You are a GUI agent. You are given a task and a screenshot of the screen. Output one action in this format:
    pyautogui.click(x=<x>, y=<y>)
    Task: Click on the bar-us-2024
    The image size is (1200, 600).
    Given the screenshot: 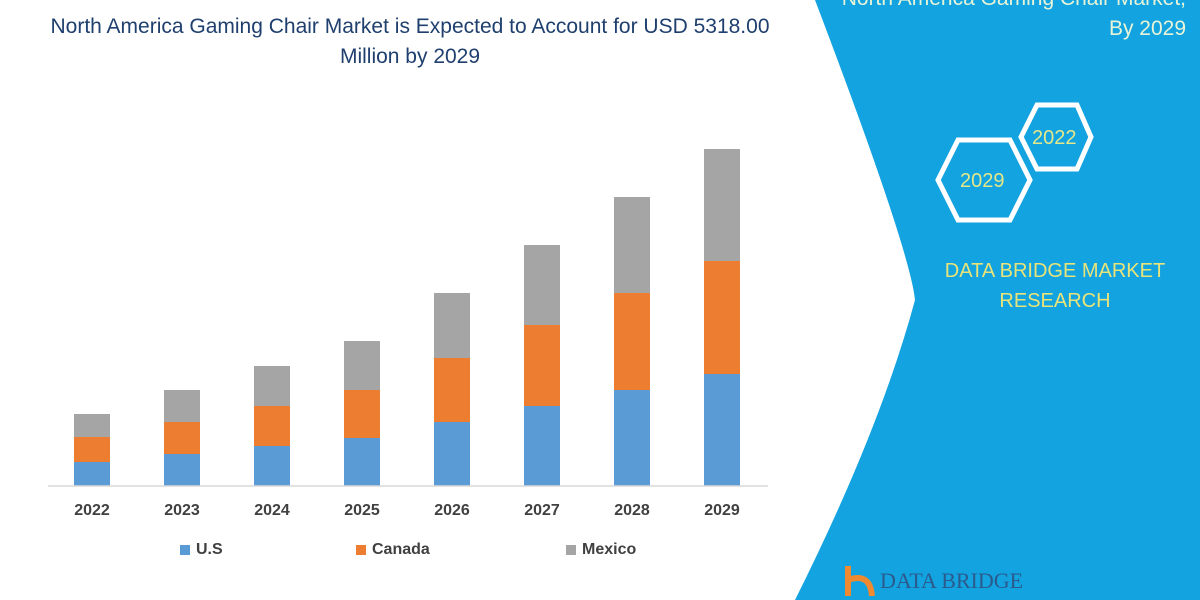 What is the action you would take?
    pyautogui.click(x=272, y=466)
    